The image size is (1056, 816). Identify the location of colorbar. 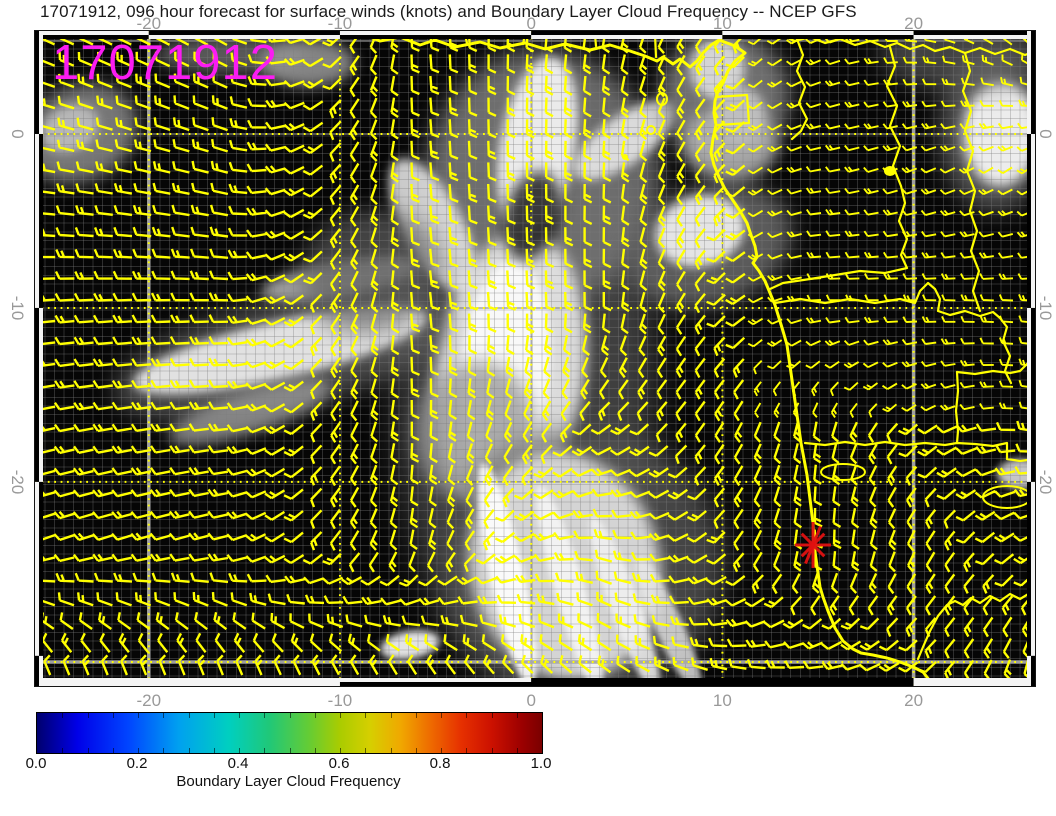
(289, 733).